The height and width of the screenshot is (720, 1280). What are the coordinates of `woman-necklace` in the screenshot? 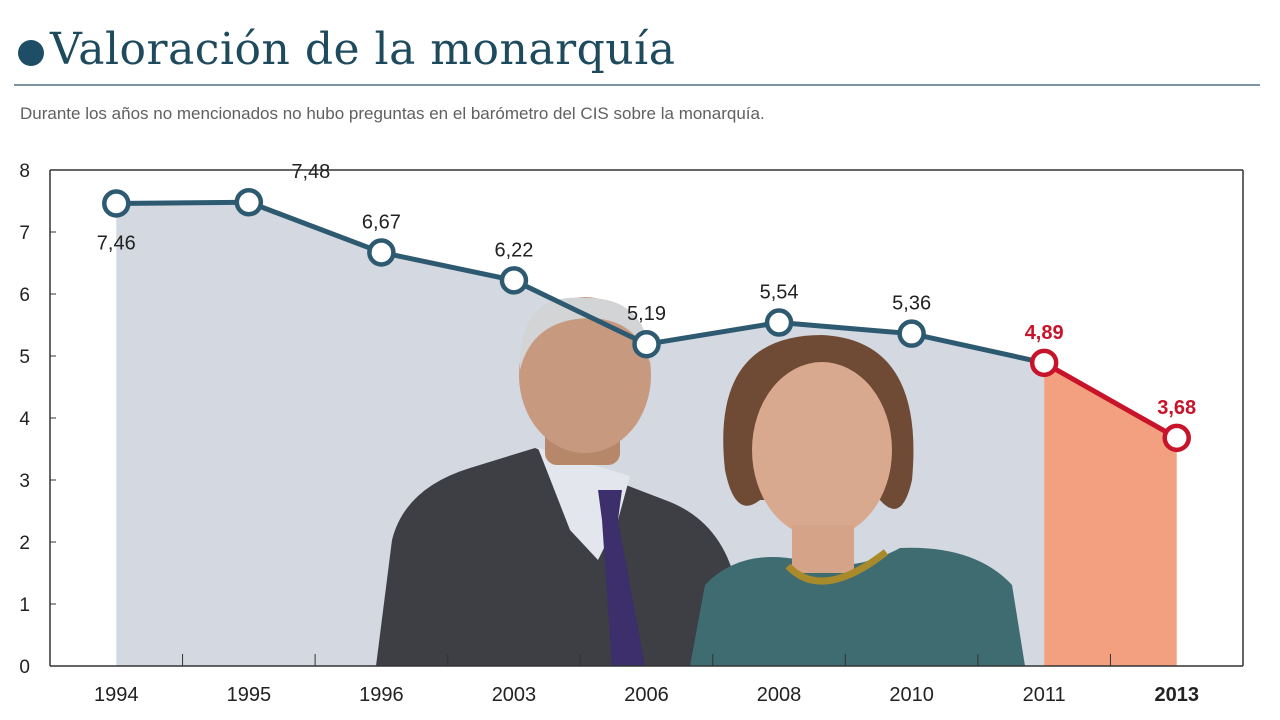 It's located at (837, 567).